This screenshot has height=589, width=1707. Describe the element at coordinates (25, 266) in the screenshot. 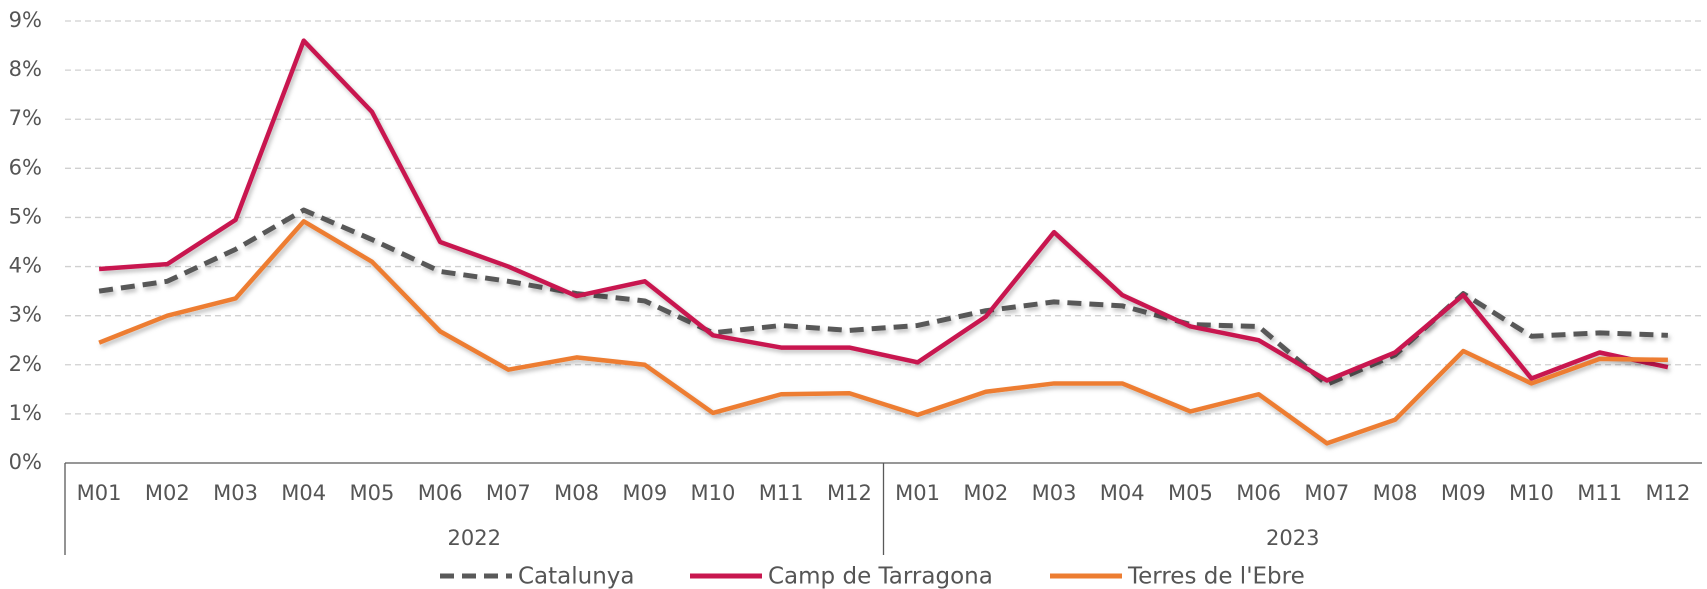

I see `y-tick-label: 4%` at that location.